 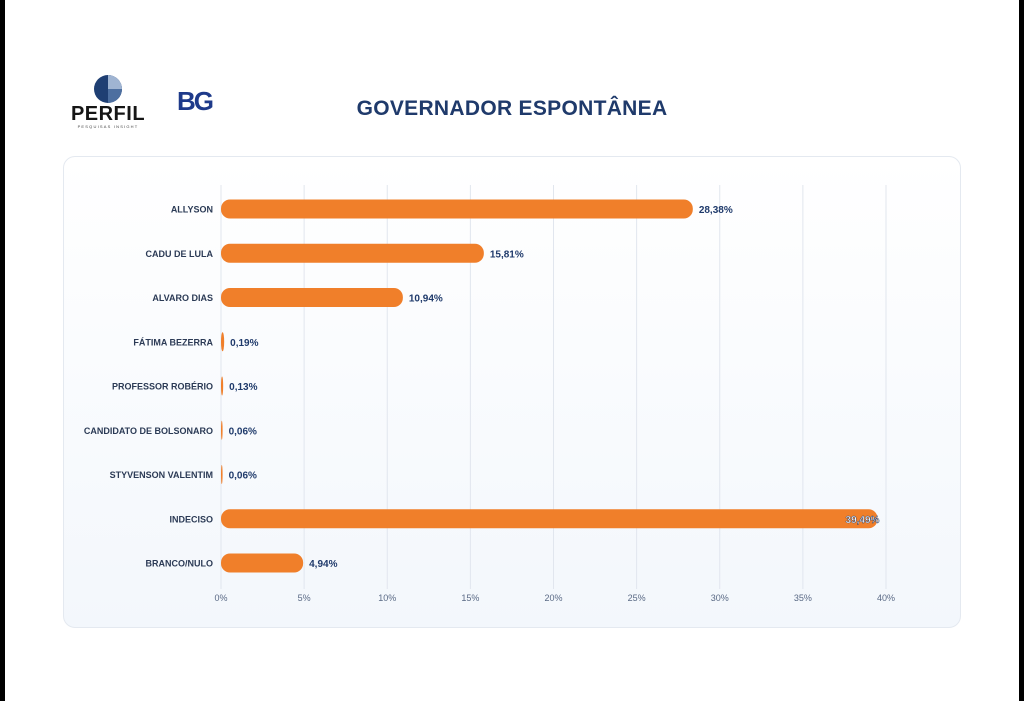 I want to click on perfil-logo: PERFIL PESQUISAS INSIGHT, so click(x=108, y=102).